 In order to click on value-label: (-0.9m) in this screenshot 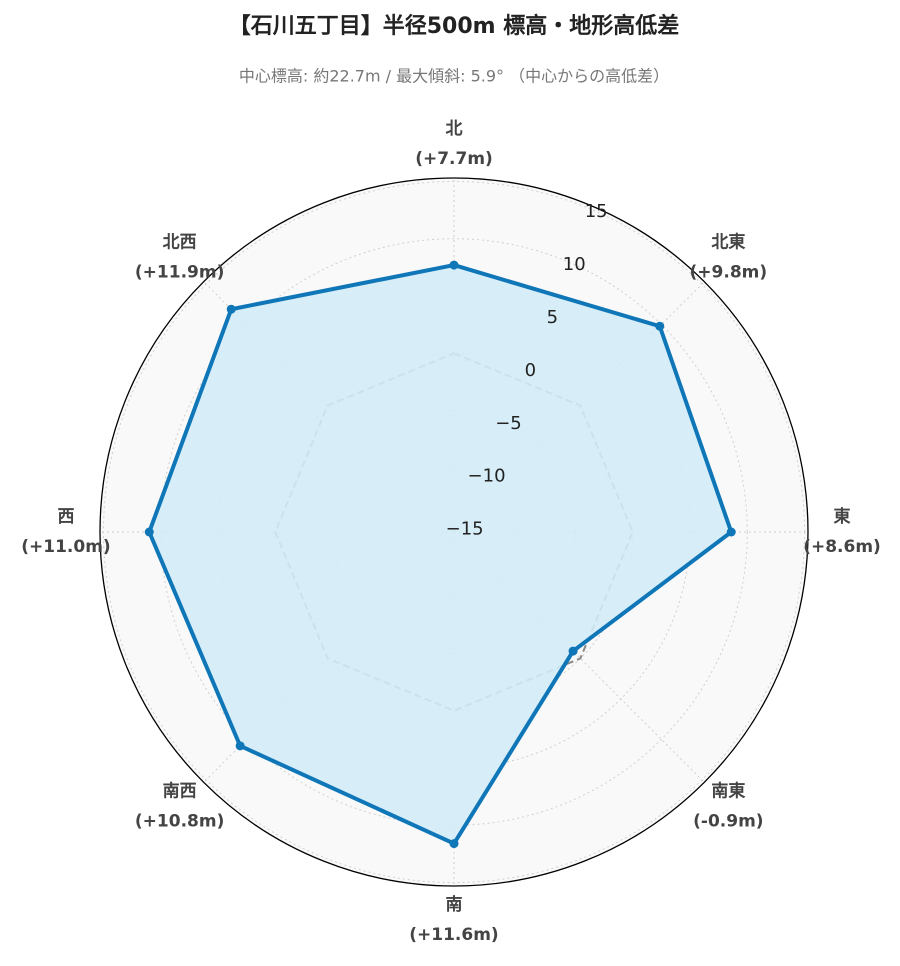, I will do `click(728, 821)`.